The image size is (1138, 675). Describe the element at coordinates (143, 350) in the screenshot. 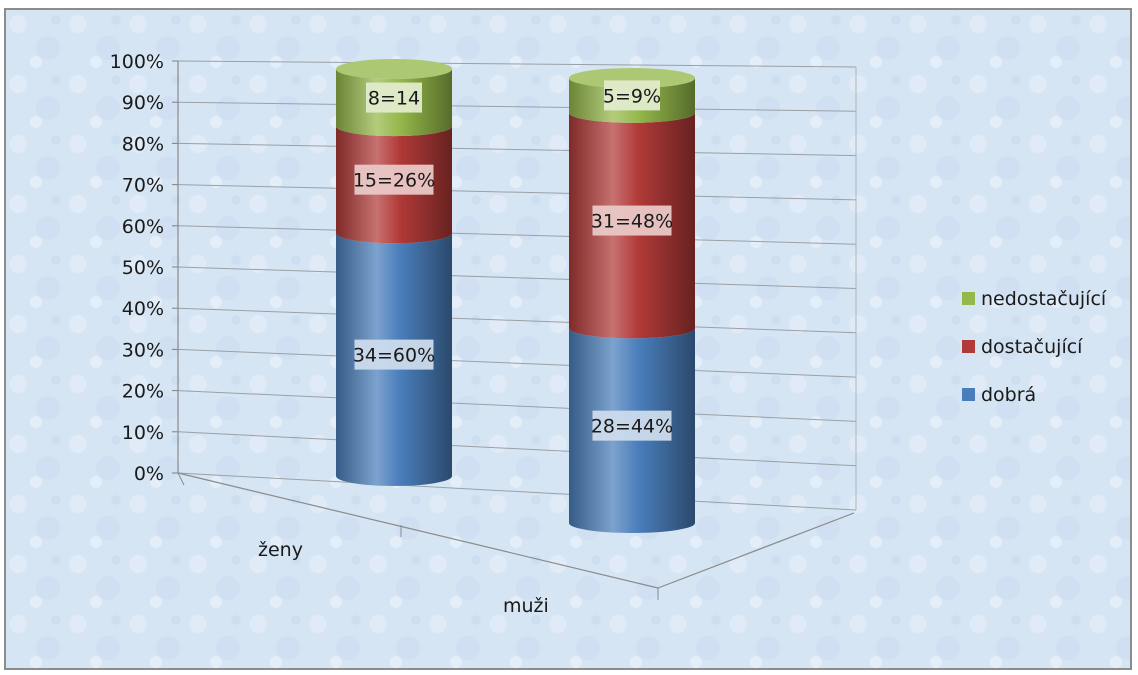

I see `y-tick-label: 30%` at that location.